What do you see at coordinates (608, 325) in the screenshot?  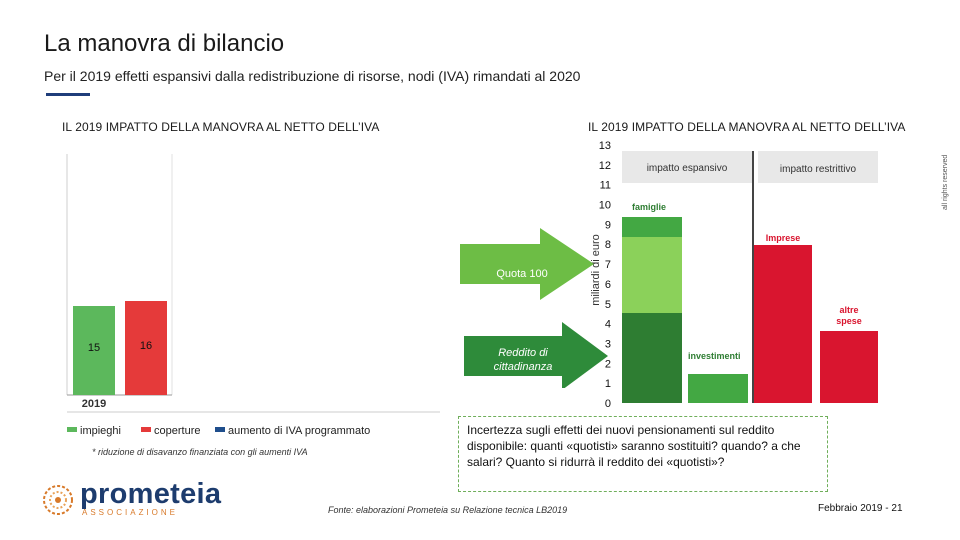 I see `y-tick-label: 4` at bounding box center [608, 325].